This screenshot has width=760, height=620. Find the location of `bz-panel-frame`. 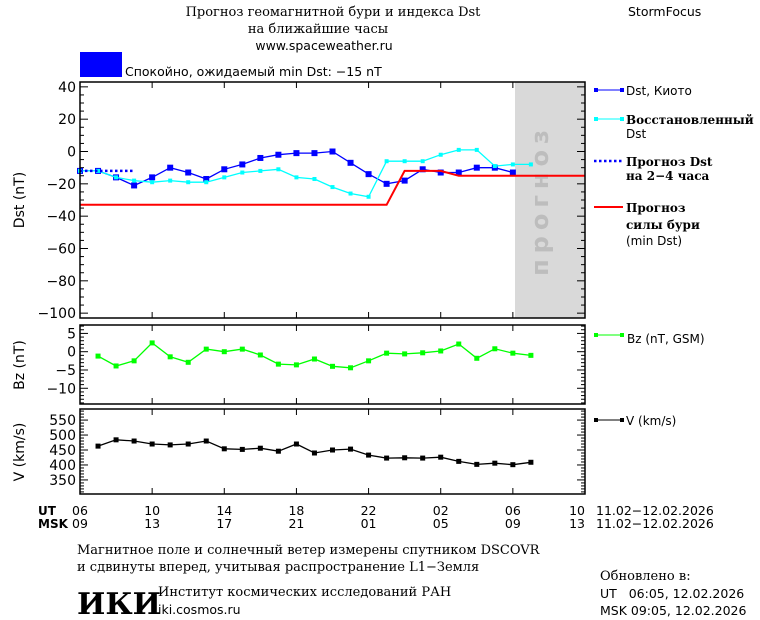

bz-panel-frame is located at coordinates (332, 364).